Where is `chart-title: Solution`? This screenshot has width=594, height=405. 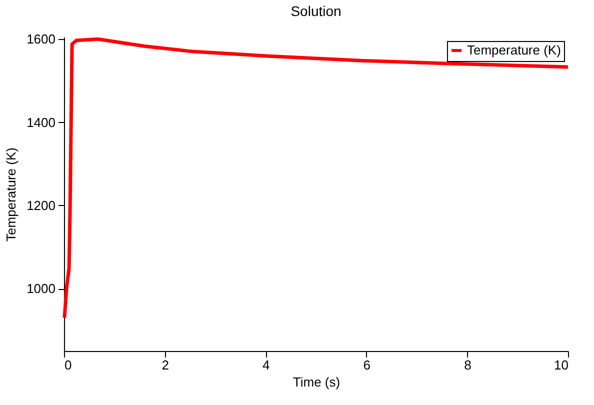
chart-title: Solution is located at coordinates (316, 11).